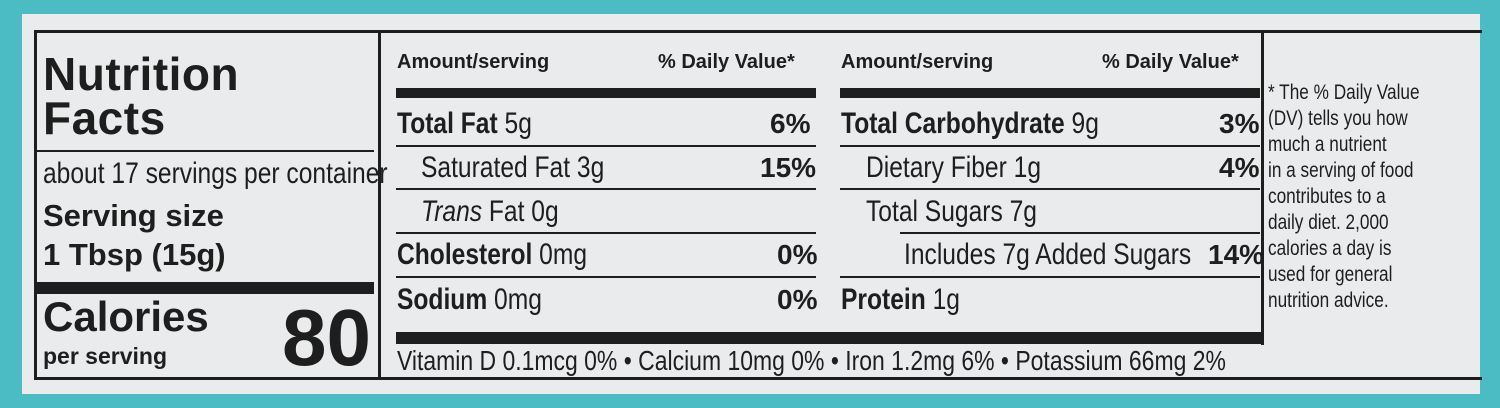  Describe the element at coordinates (126, 316) in the screenshot. I see `calories-label: Calories` at that location.